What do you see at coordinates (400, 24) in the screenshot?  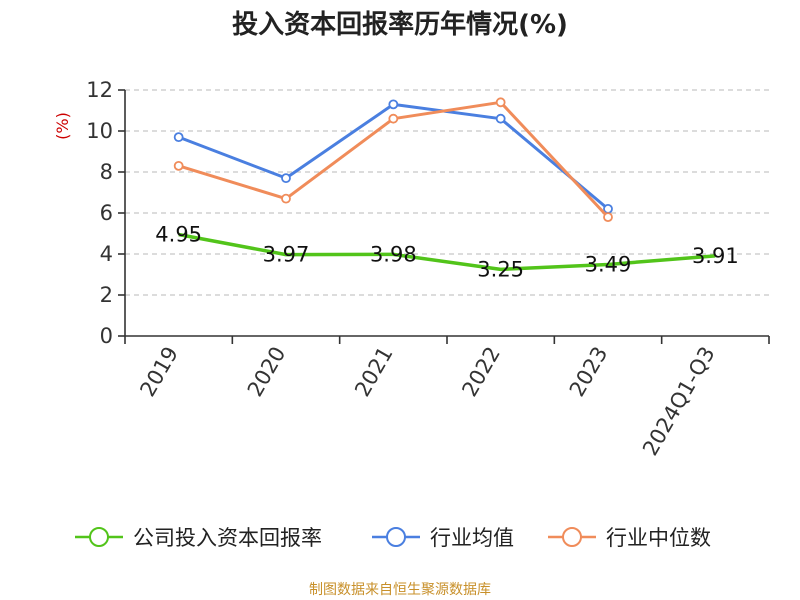 I see `chart-title: 投入资本回报率历年情况(%)` at bounding box center [400, 24].